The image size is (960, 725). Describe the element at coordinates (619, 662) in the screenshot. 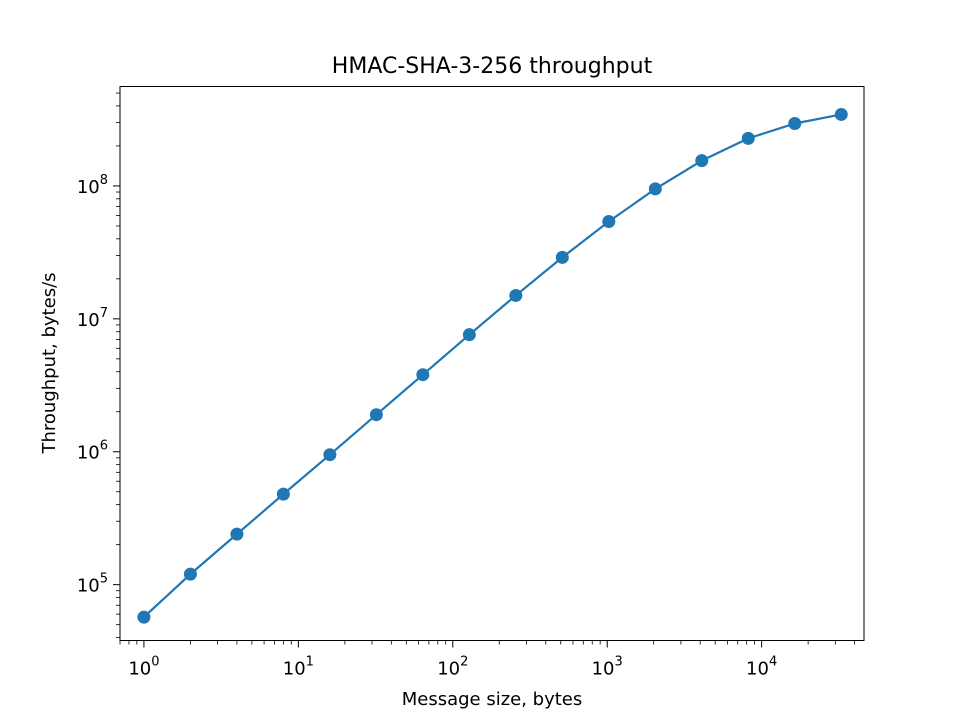

I see `x-tick-label-exponent: 3` at that location.